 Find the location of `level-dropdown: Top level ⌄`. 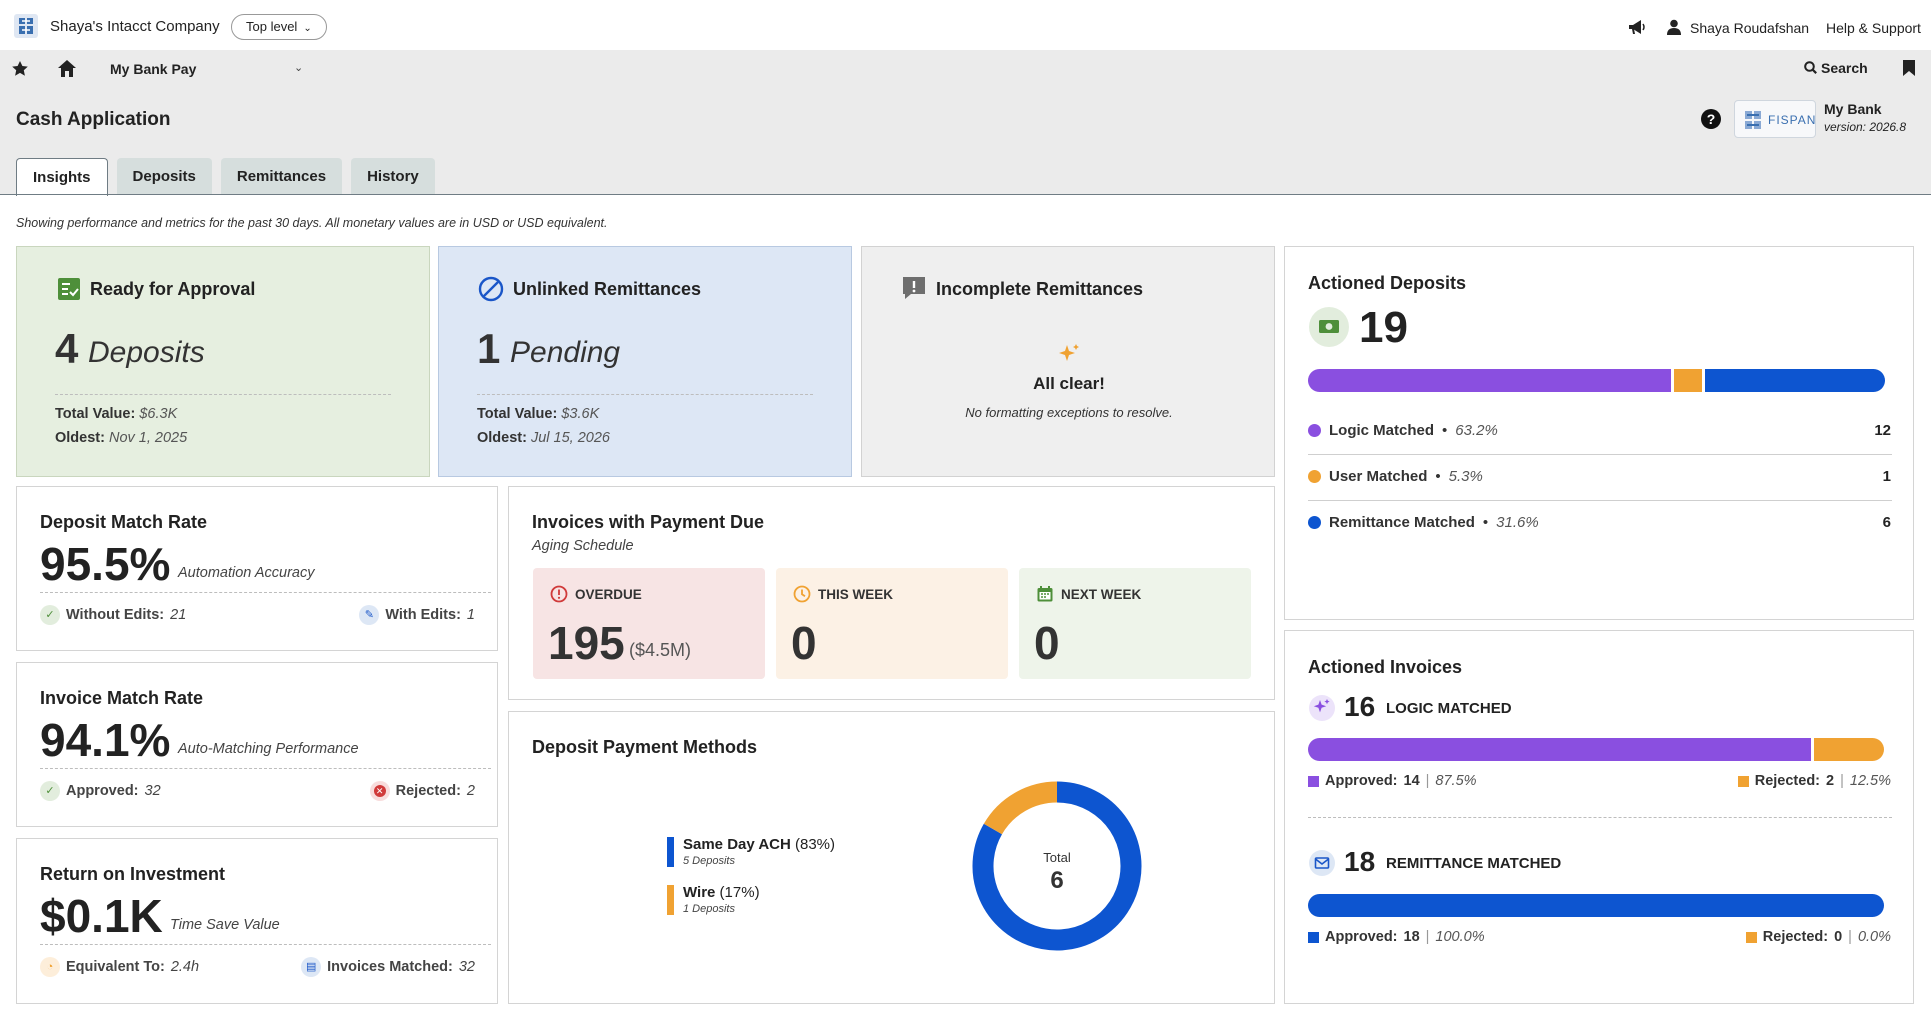

level-dropdown: Top level ⌄ is located at coordinates (279, 27).